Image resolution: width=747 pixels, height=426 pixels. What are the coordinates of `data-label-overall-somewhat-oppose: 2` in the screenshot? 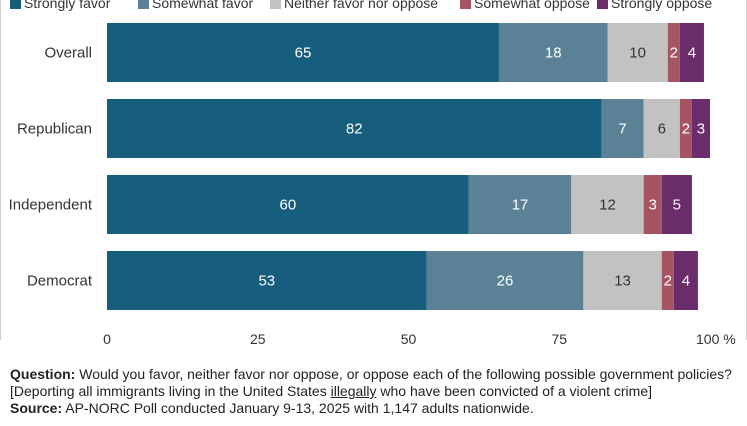 It's located at (674, 53).